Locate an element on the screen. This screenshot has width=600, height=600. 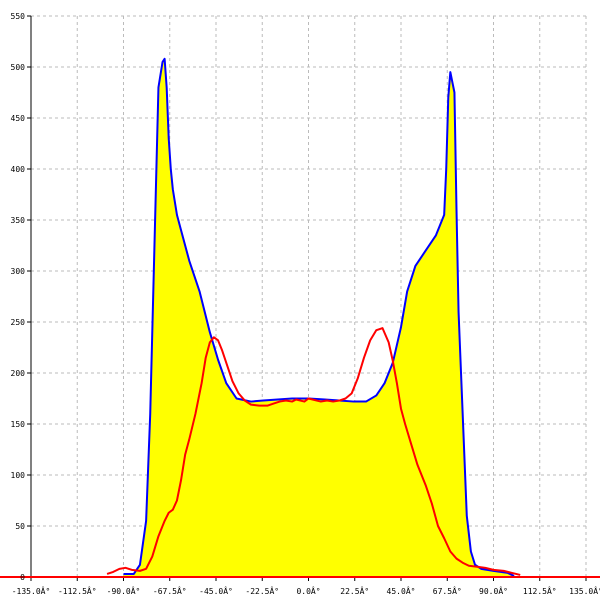
x-tick-label: 67.5Â° is located at coordinates (447, 590).